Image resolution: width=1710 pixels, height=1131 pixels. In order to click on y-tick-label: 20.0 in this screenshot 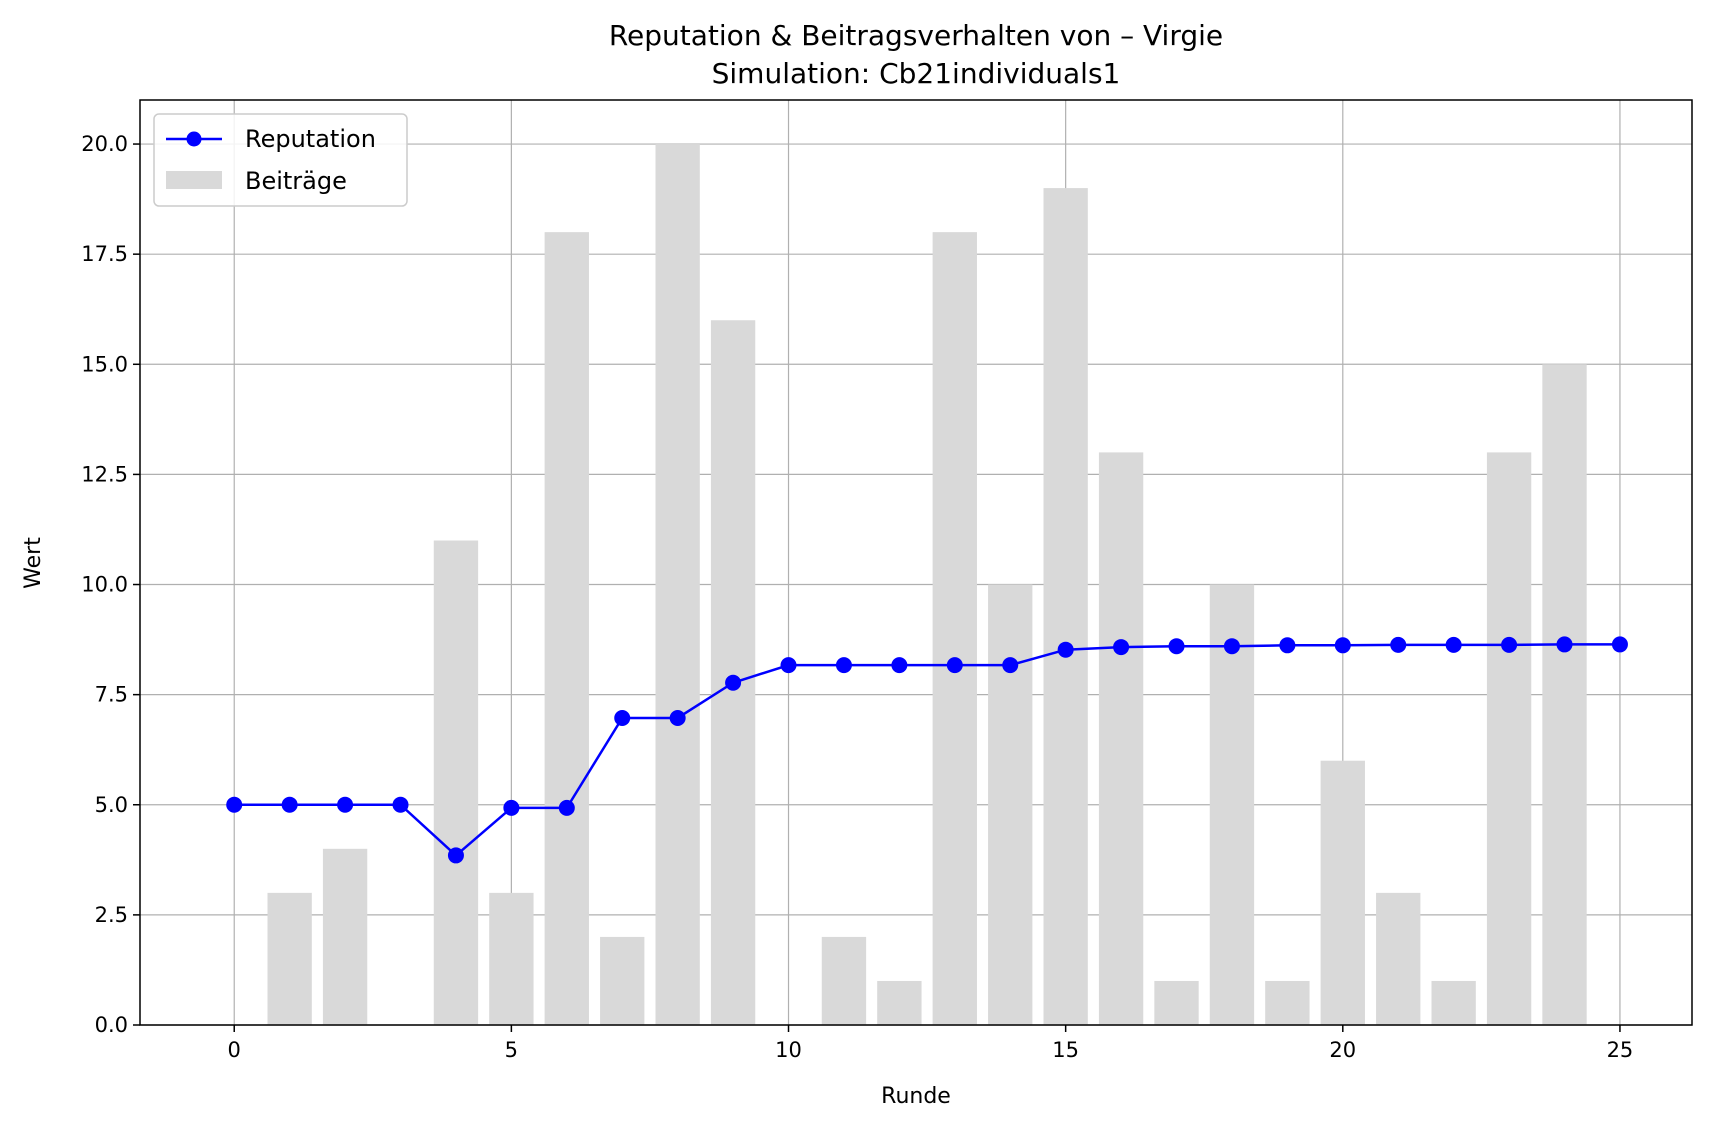, I will do `click(104, 144)`.